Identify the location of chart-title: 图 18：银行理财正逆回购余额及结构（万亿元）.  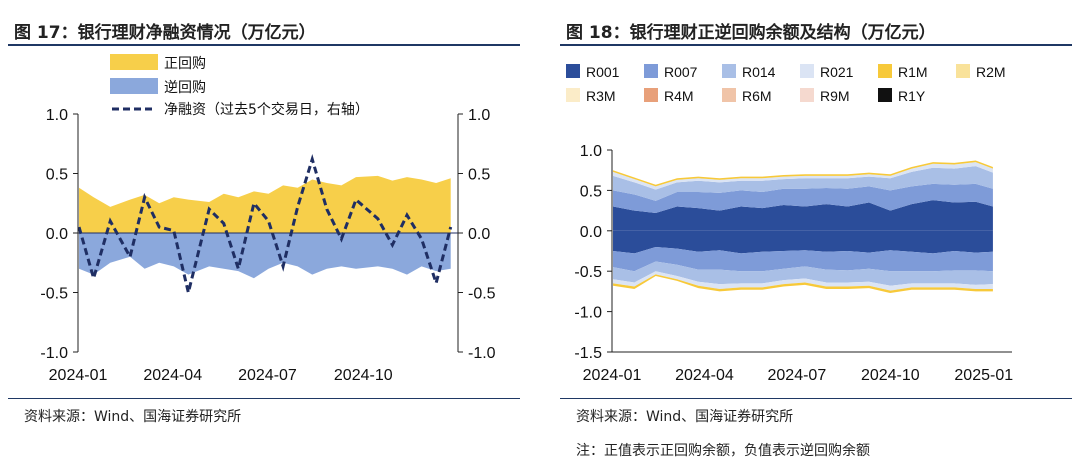
(751, 33).